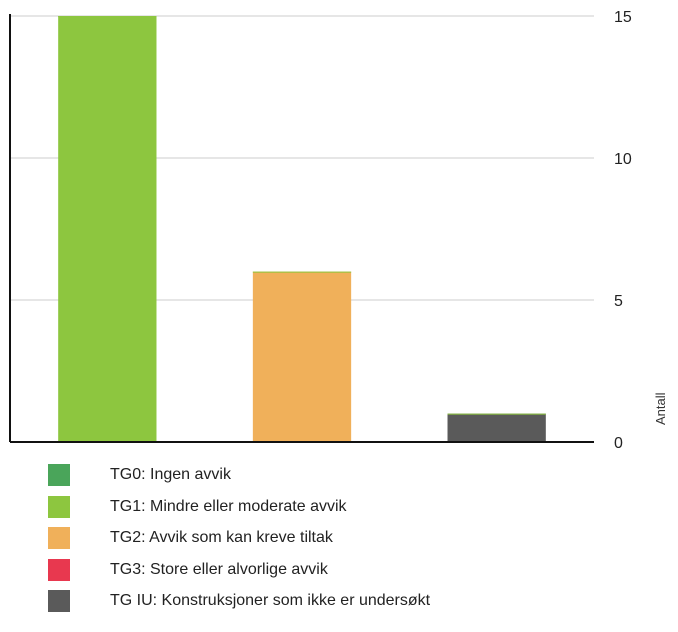 The width and height of the screenshot is (678, 632). I want to click on legend-label-tg2: TG2: Avvik som kan kreve tiltak, so click(221, 537).